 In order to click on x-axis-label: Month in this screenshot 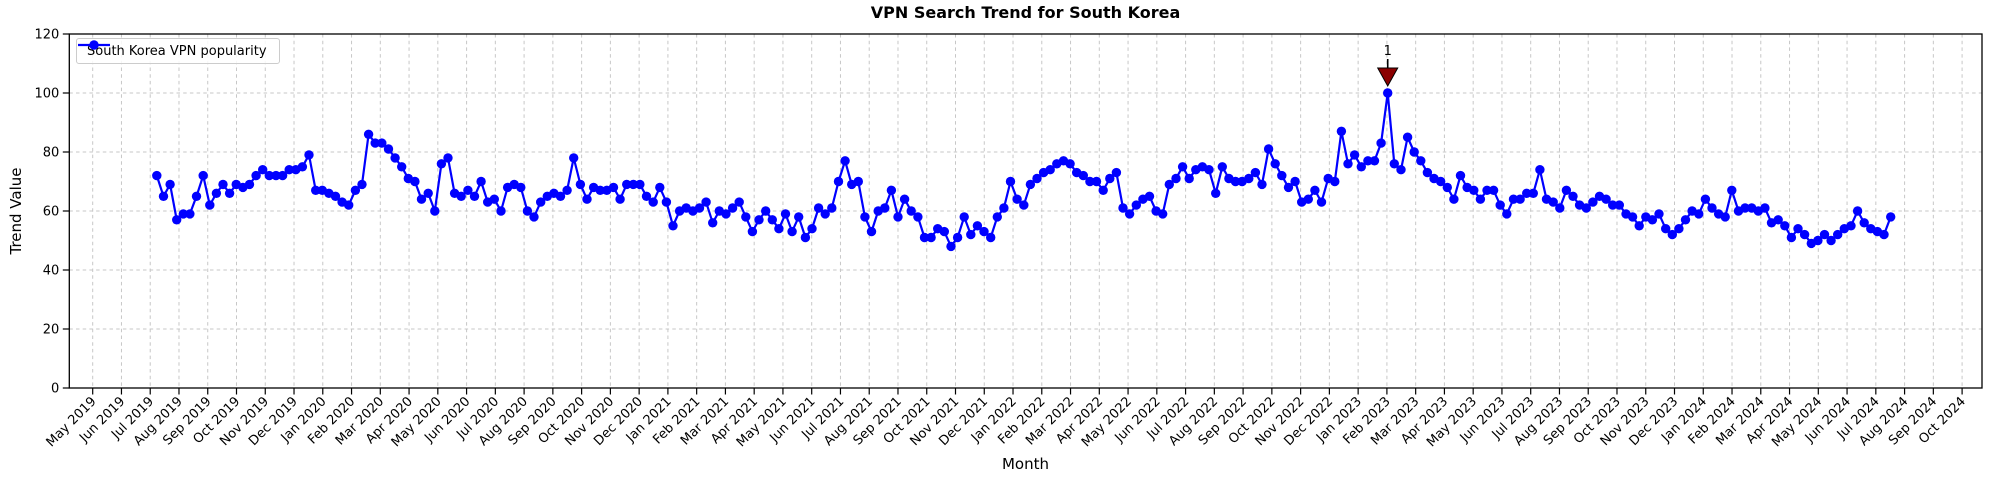, I will do `click(1025, 464)`.